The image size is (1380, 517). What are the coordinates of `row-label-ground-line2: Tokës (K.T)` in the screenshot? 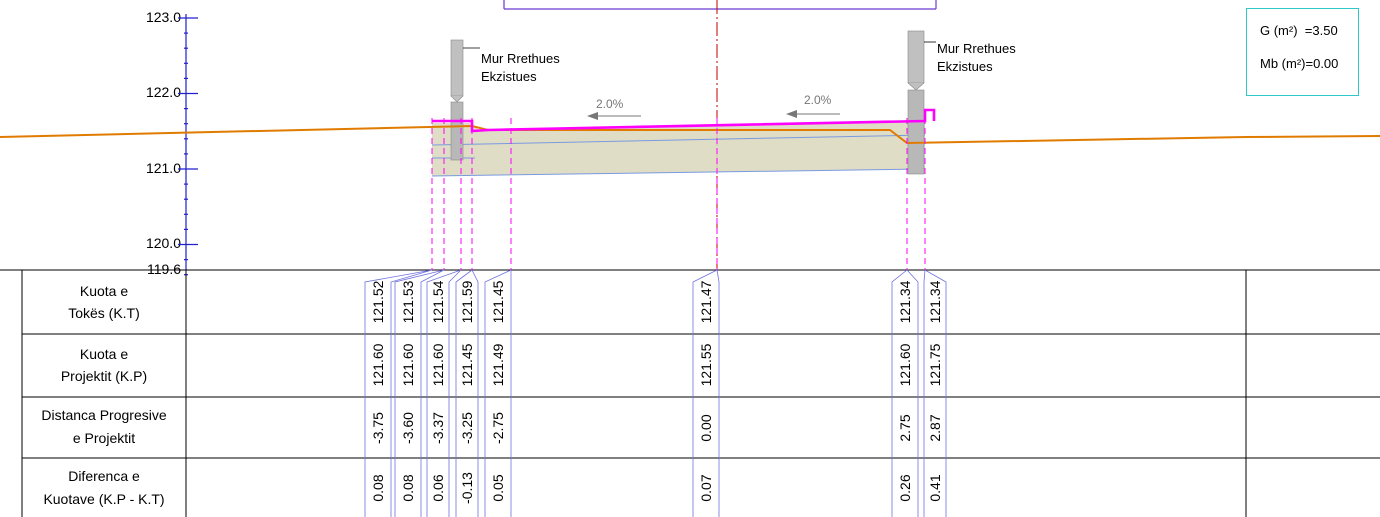 It's located at (104, 313).